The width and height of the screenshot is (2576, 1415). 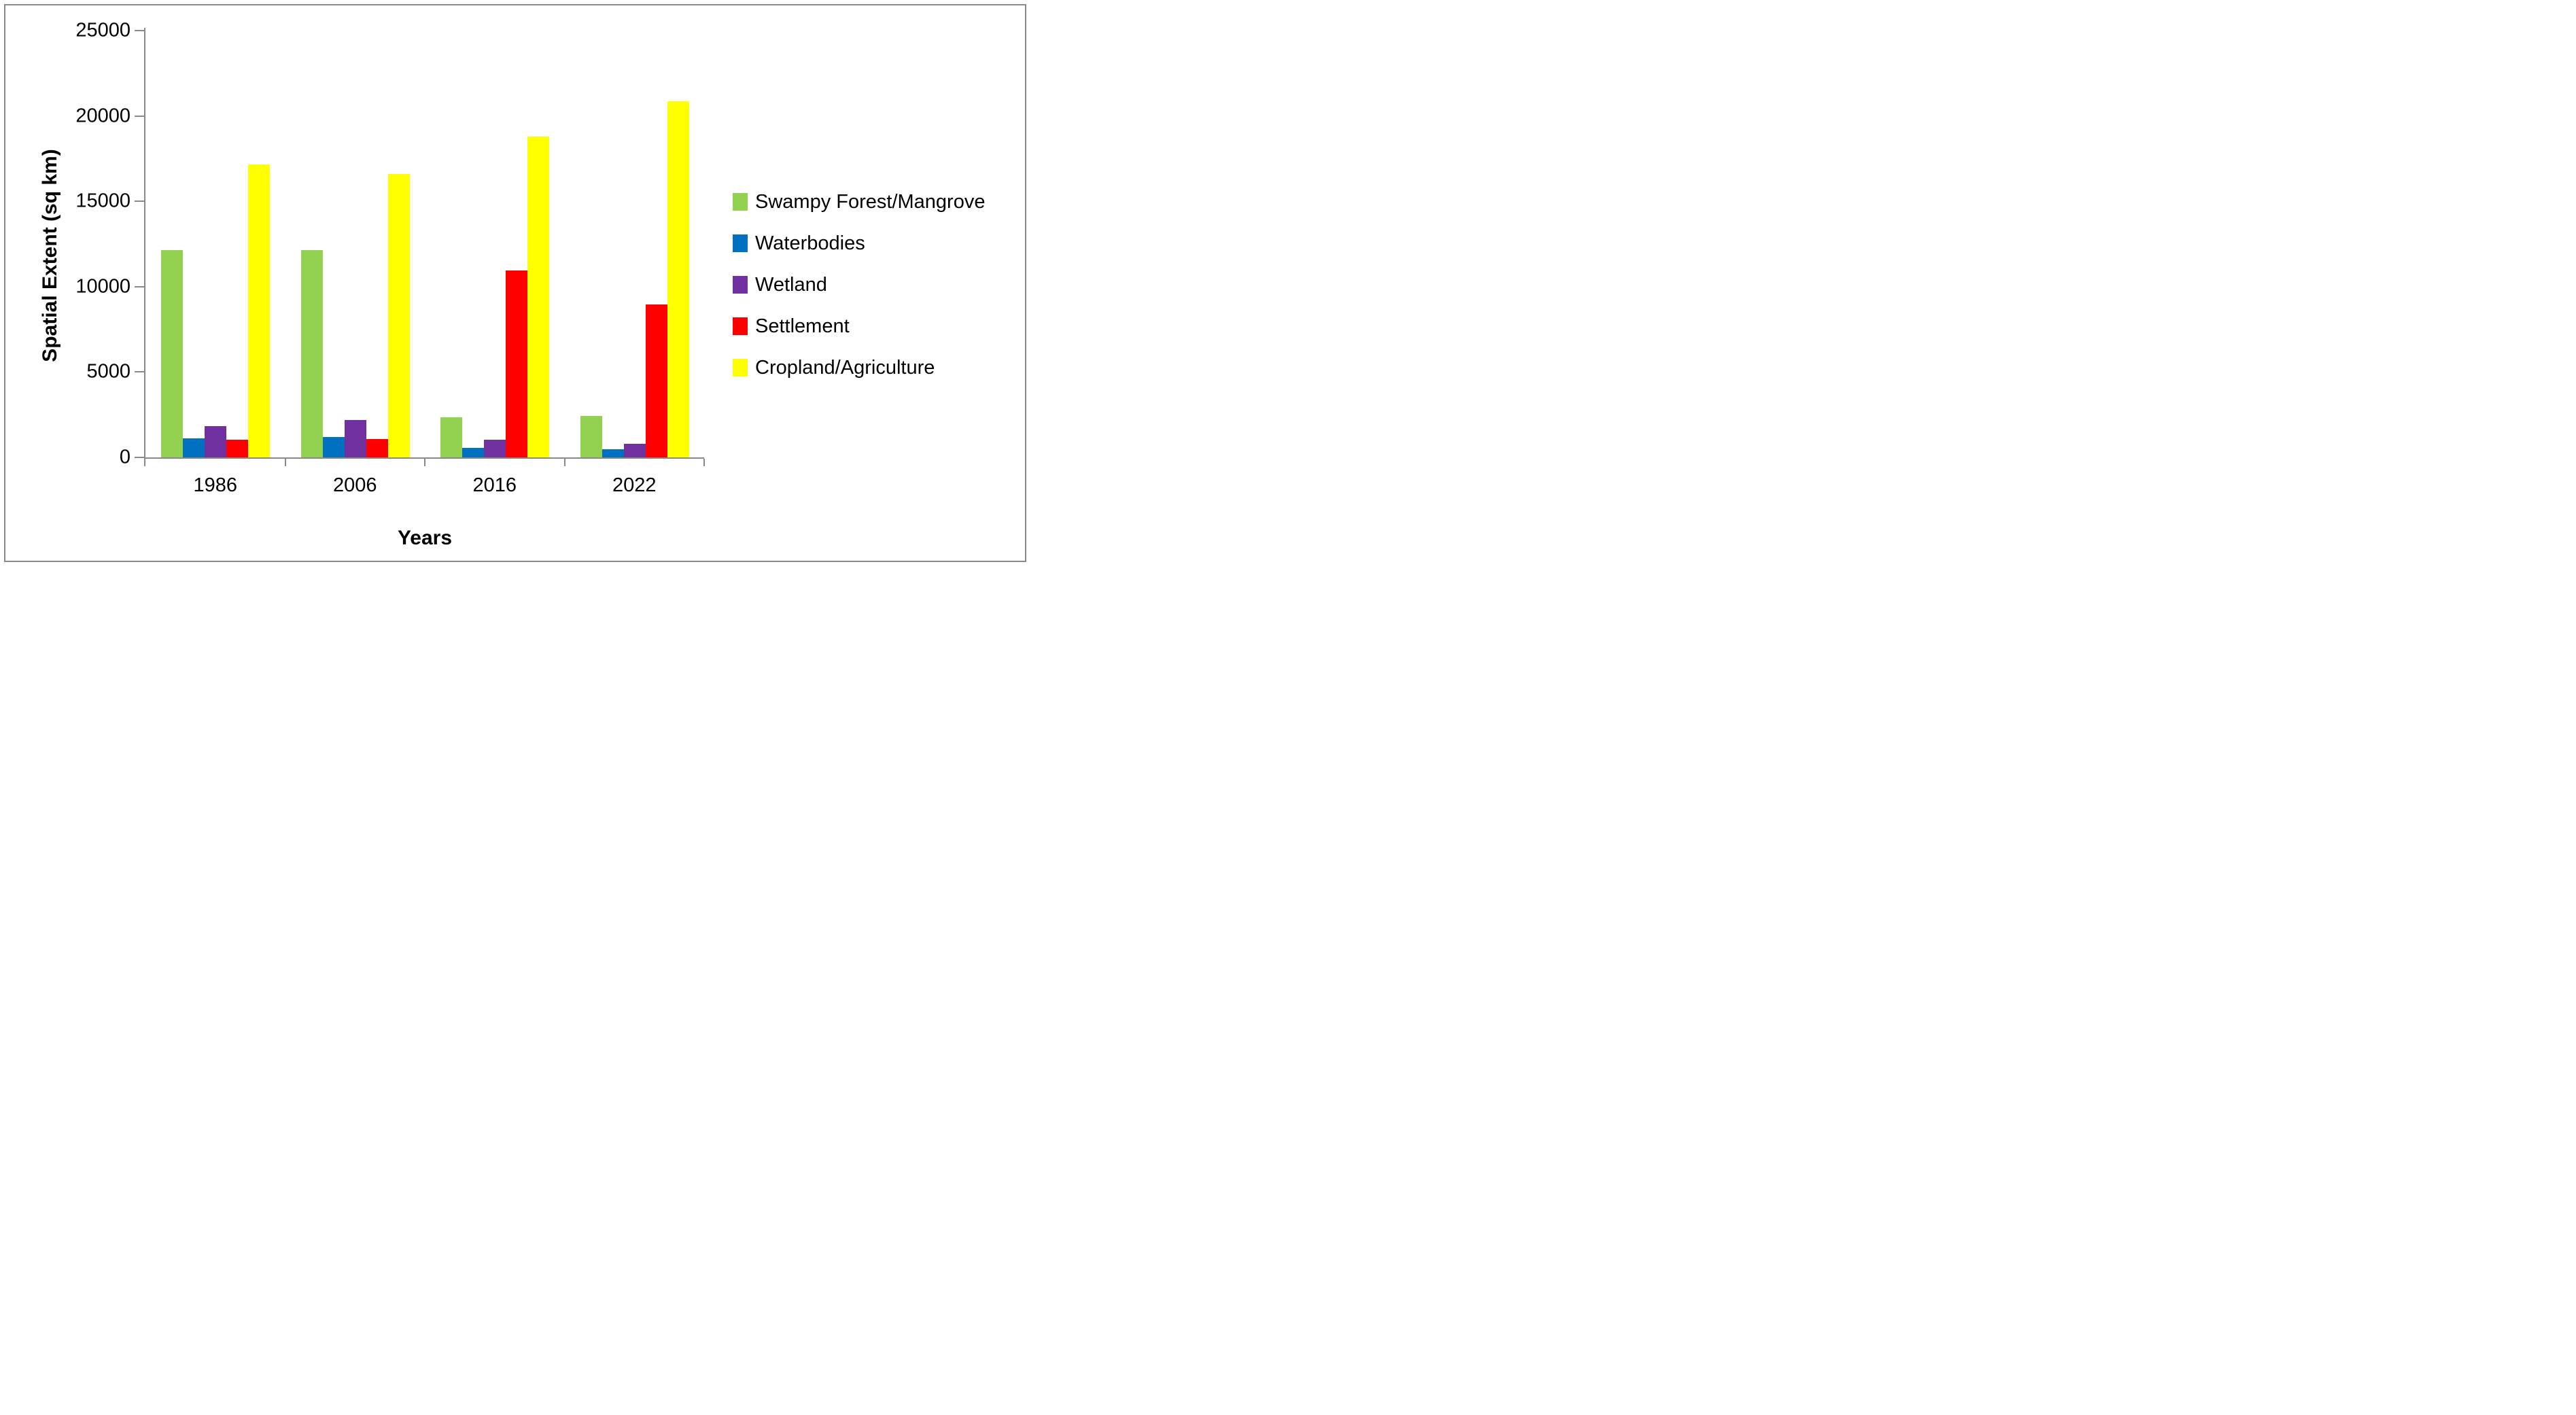 What do you see at coordinates (516, 363) in the screenshot?
I see `bar-settlement-2016` at bounding box center [516, 363].